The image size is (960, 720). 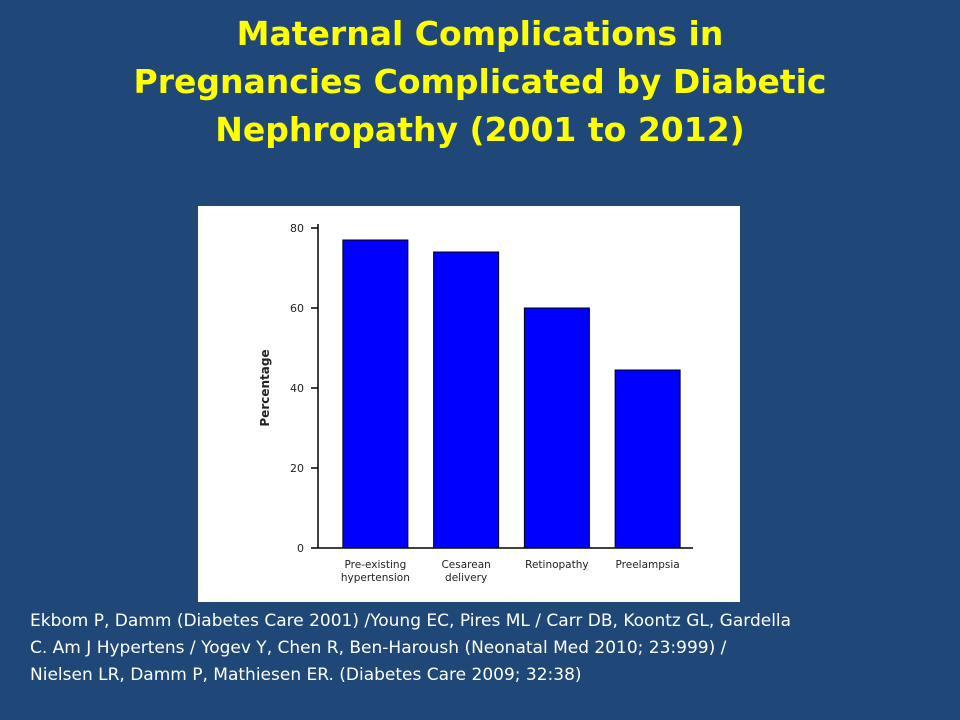 I want to click on x-tick-label-2: Retinopathy, so click(x=556, y=565).